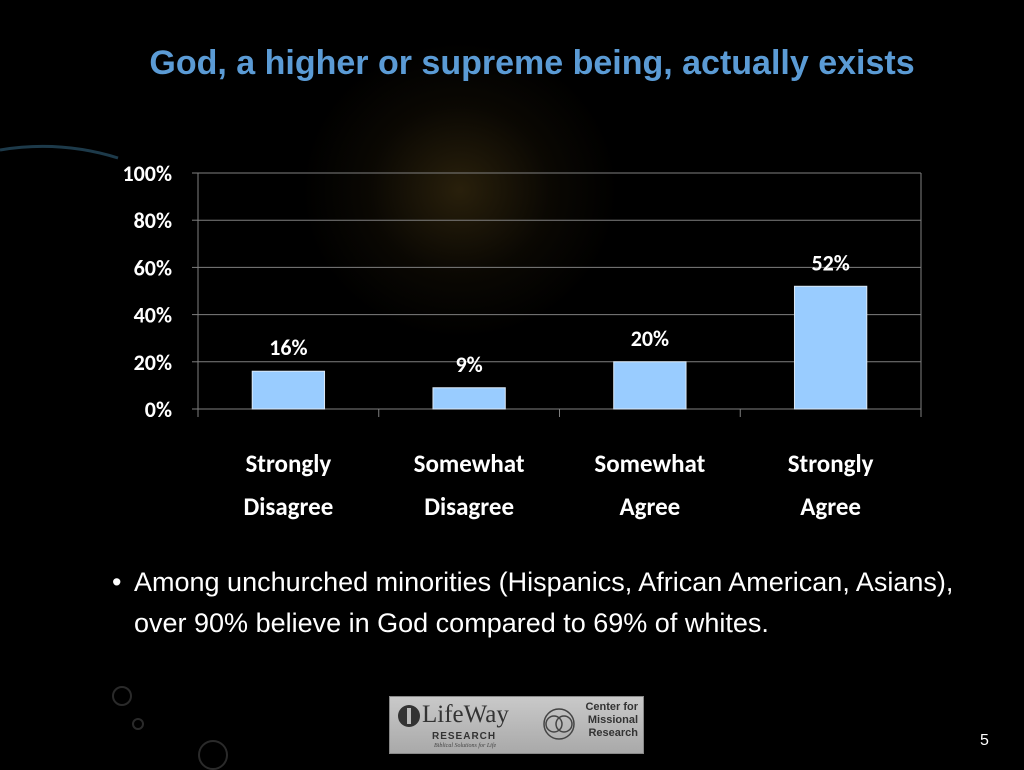  Describe the element at coordinates (612, 720) in the screenshot. I see `cmr-line: Missional` at that location.